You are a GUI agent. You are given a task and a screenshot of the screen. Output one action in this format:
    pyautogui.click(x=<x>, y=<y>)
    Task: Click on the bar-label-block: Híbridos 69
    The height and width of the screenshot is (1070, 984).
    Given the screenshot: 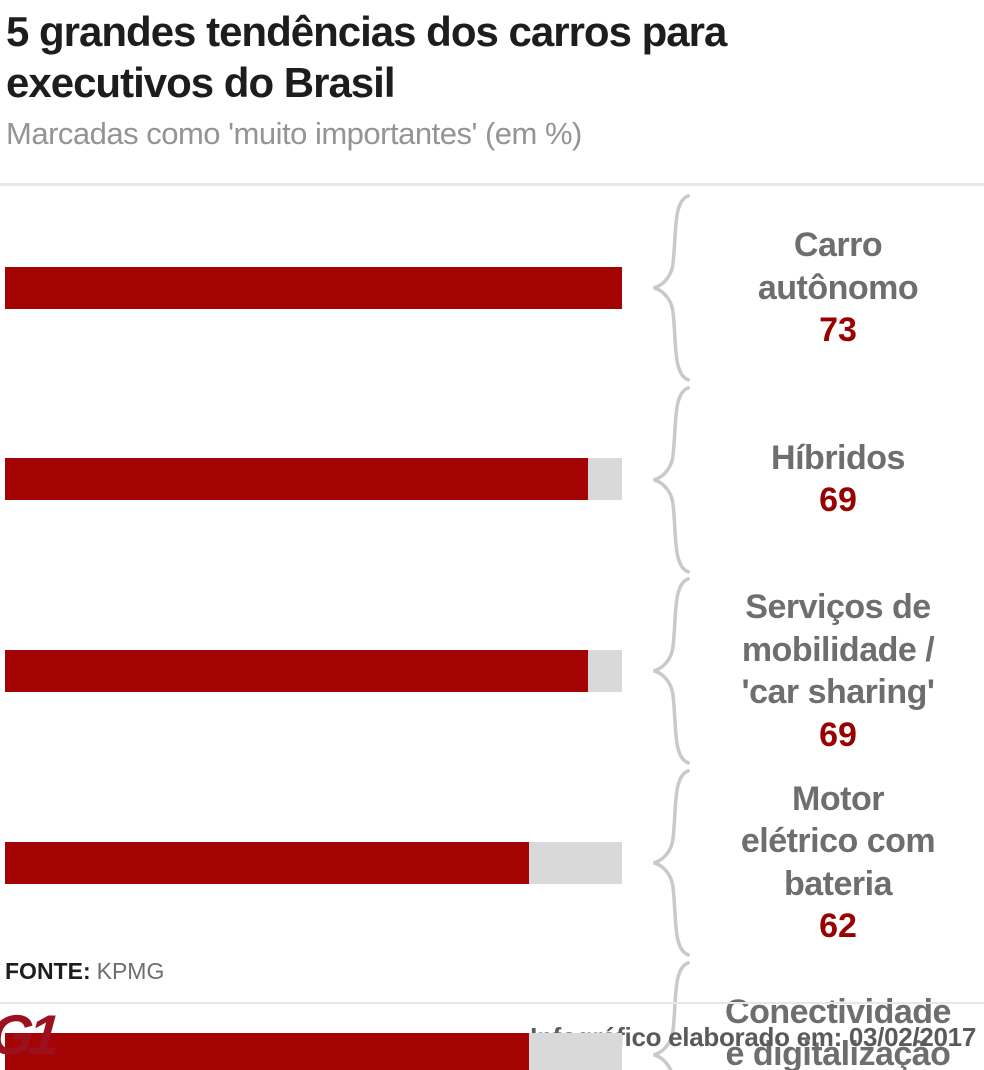 What is the action you would take?
    pyautogui.click(x=838, y=479)
    